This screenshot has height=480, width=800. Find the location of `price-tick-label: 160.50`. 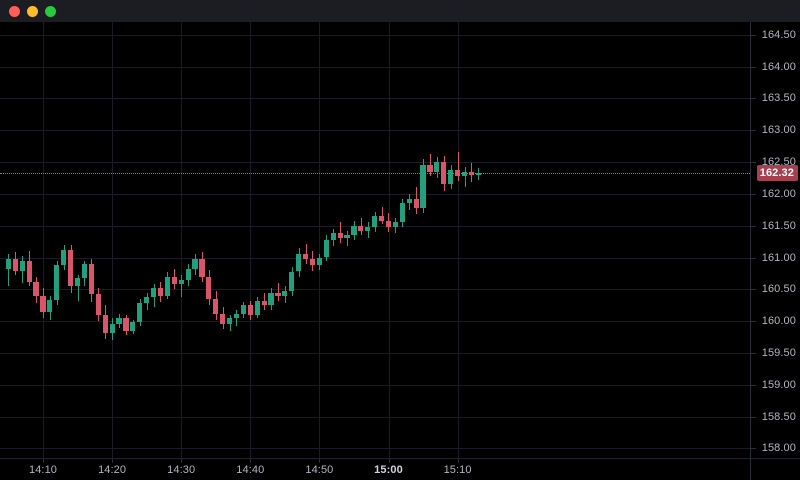

price-tick-label: 160.50 is located at coordinates (778, 289).